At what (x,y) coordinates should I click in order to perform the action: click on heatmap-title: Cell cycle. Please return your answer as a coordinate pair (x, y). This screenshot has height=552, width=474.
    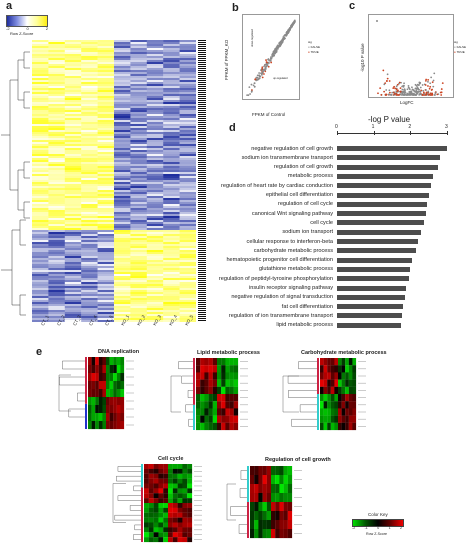
    Looking at the image, I should click on (171, 459).